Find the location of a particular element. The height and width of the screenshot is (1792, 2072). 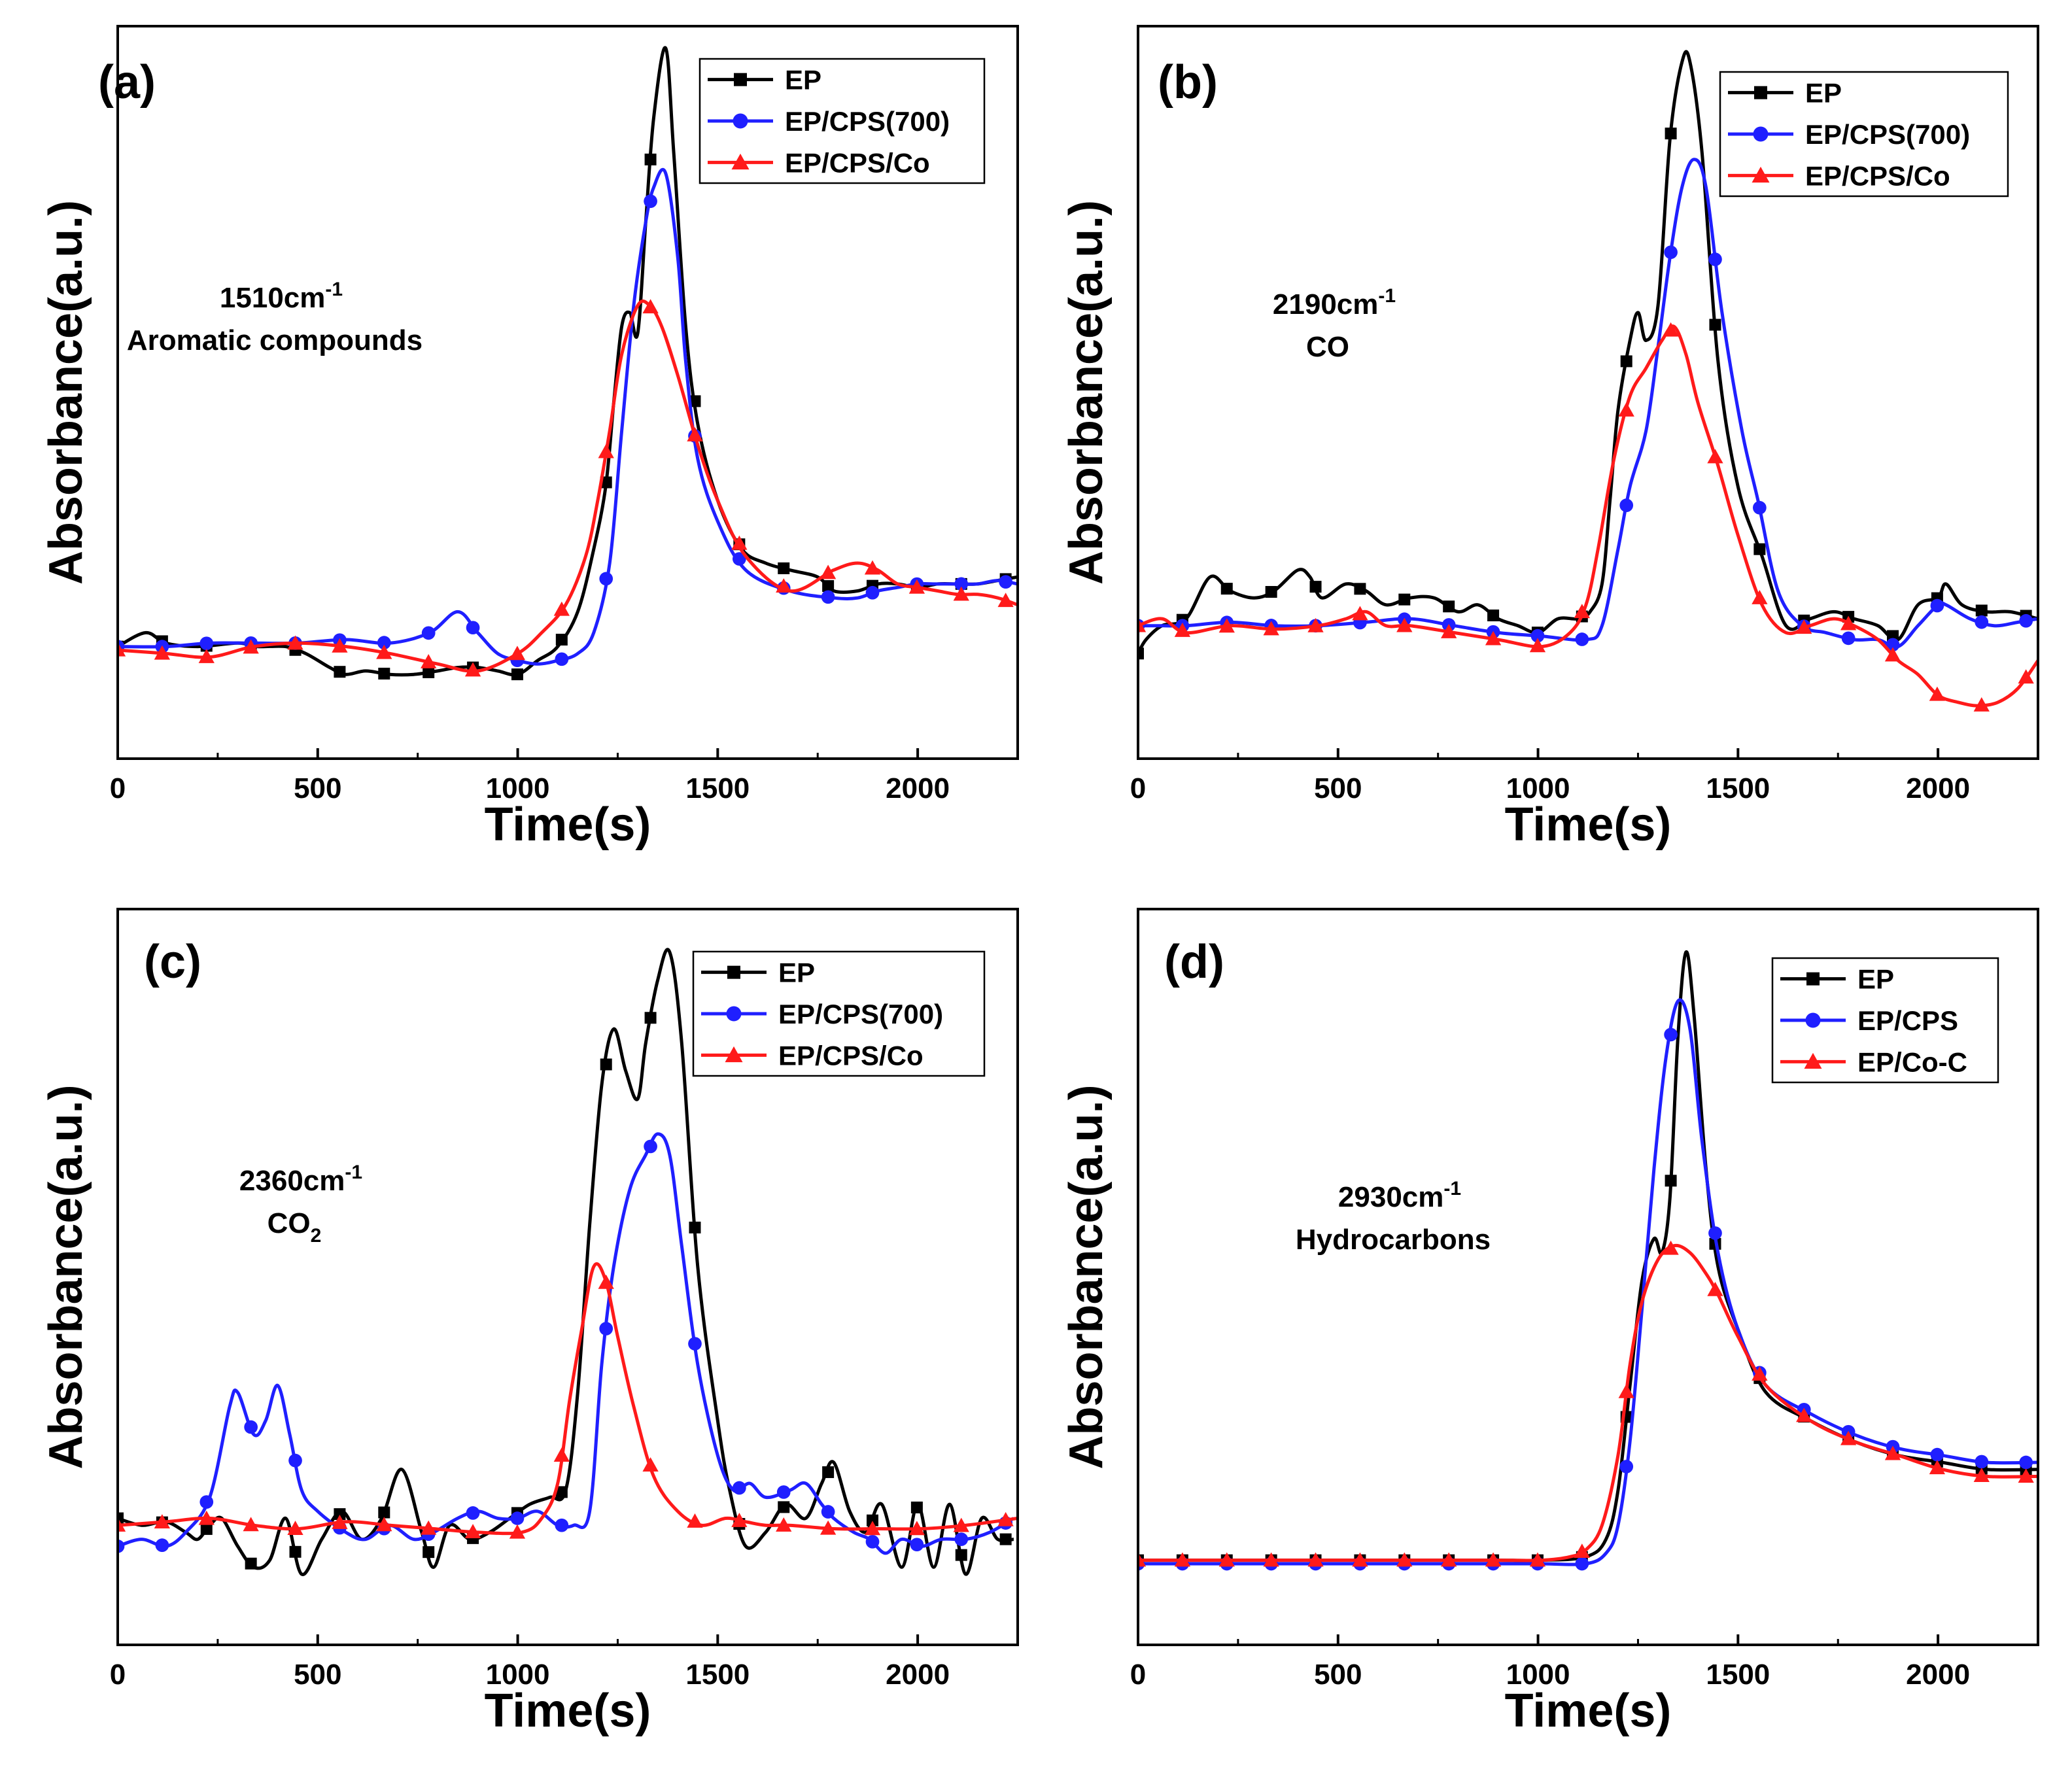

panel-label: (b) is located at coordinates (1188, 82).